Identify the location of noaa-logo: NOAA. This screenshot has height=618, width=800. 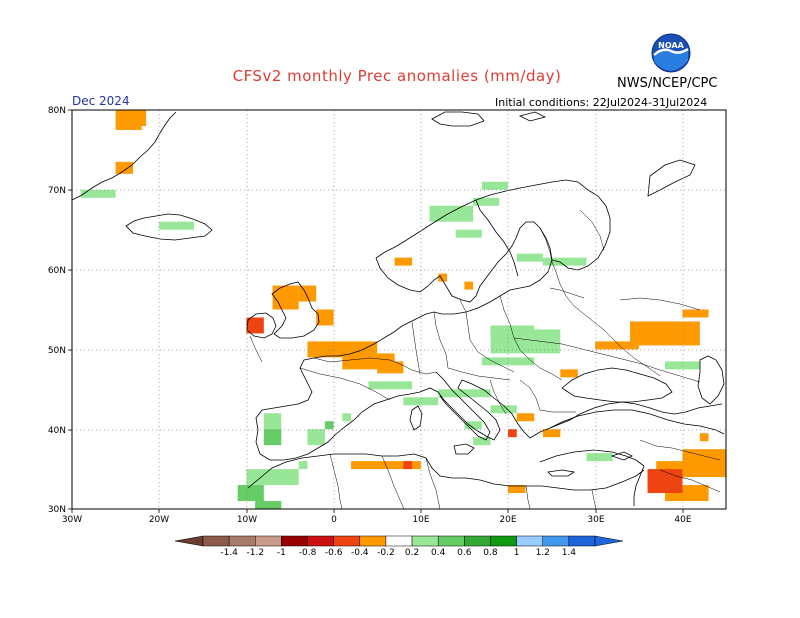
(671, 53).